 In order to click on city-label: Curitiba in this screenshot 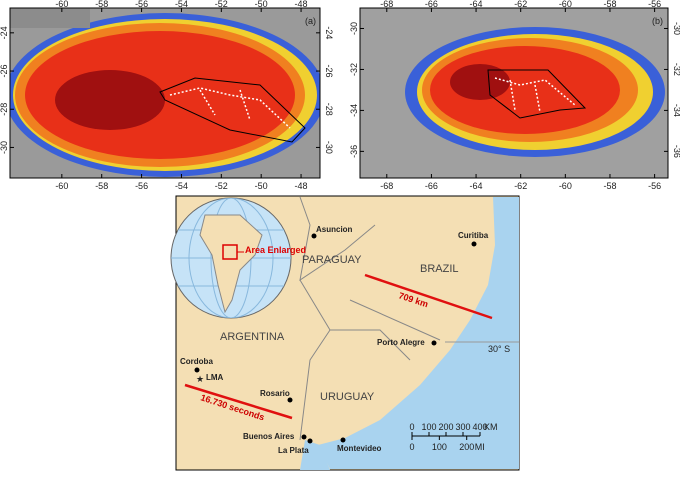, I will do `click(473, 235)`.